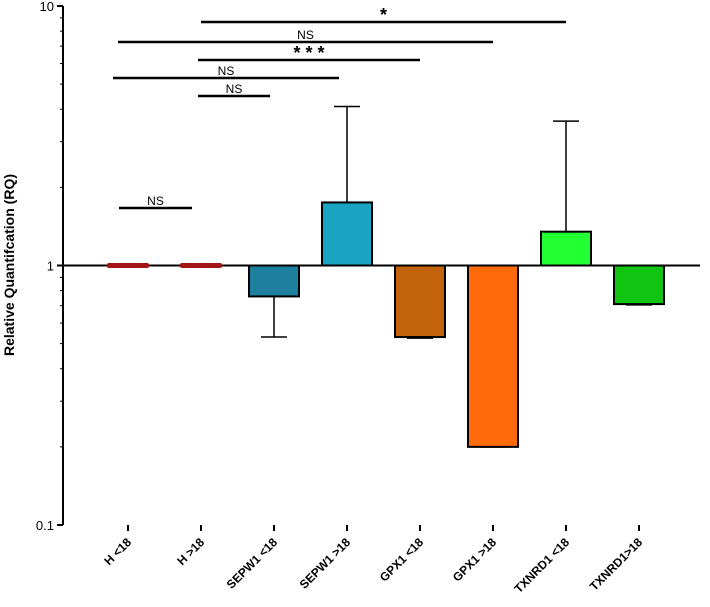 This screenshot has height=607, width=710. I want to click on significance-label-5: NS, so click(155, 201).